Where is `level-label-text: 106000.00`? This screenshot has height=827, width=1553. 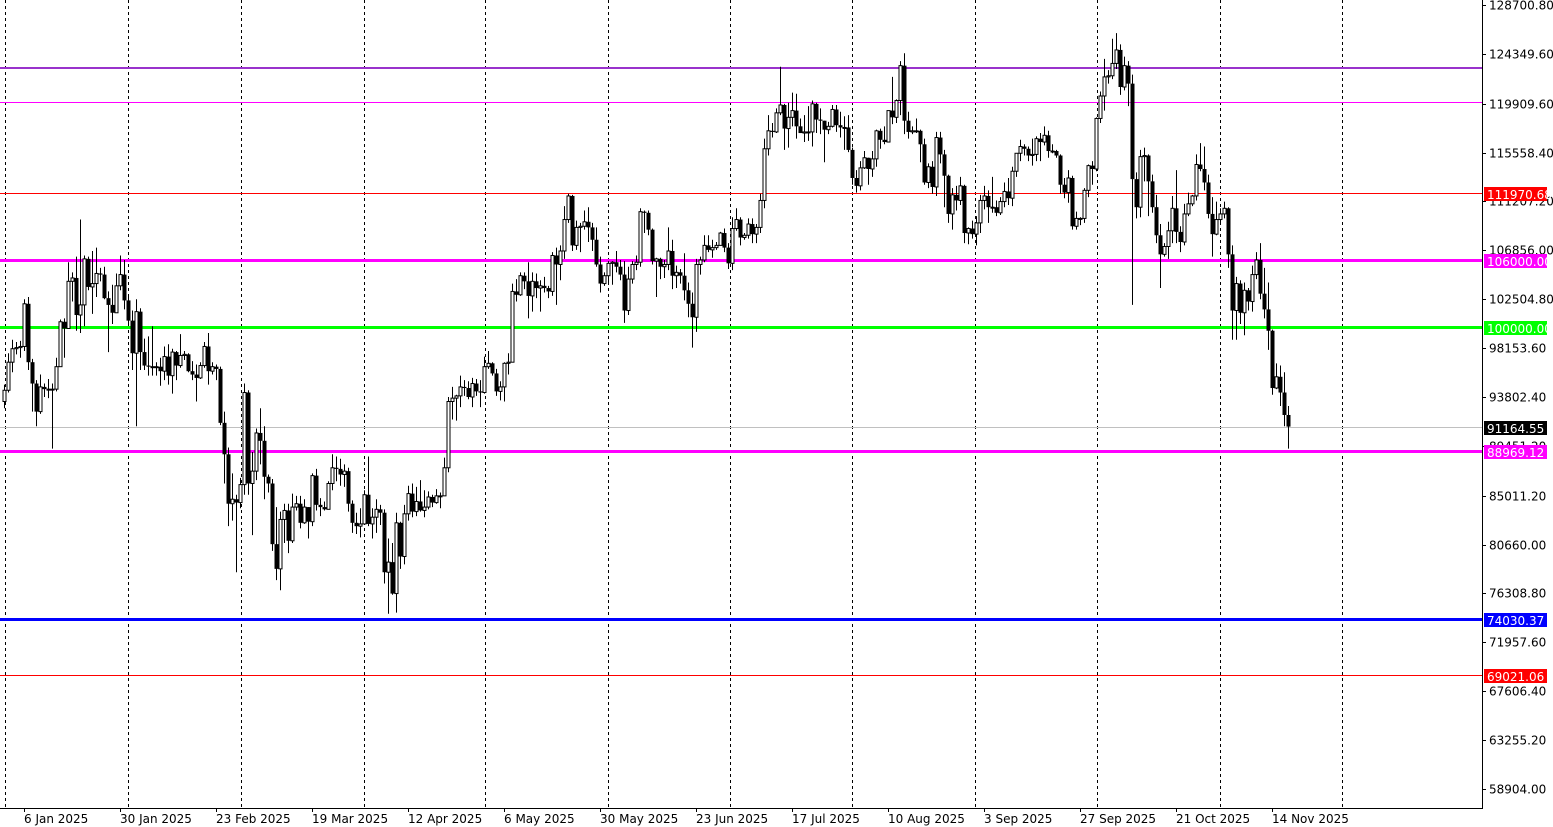
level-label-text: 106000.00 is located at coordinates (1519, 262).